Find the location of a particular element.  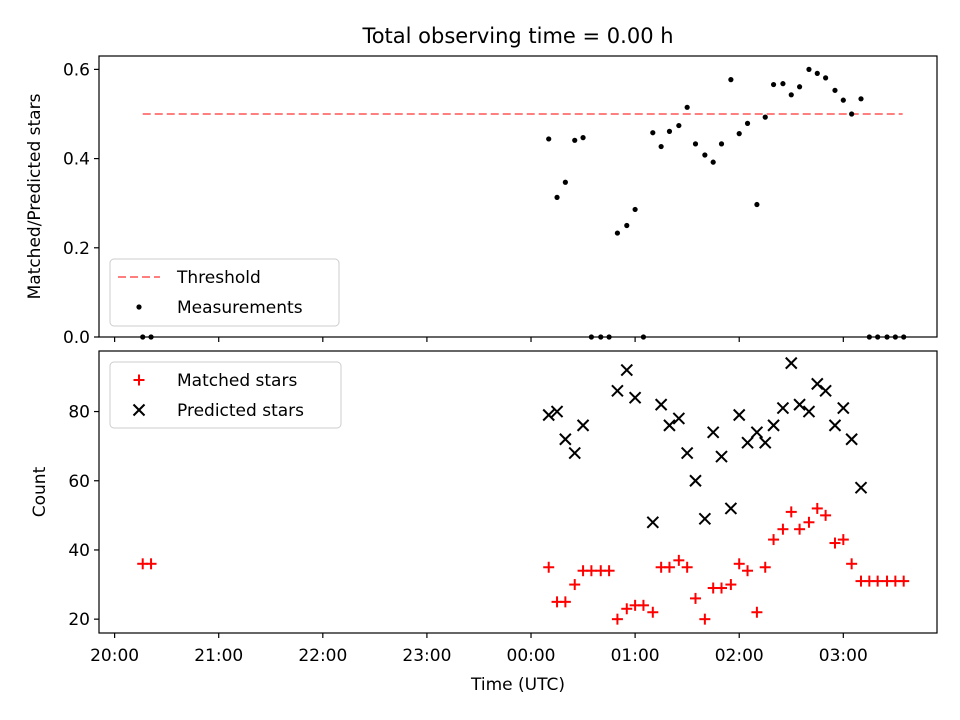

bottom-x-tick-label: 21:00 is located at coordinates (218, 656).